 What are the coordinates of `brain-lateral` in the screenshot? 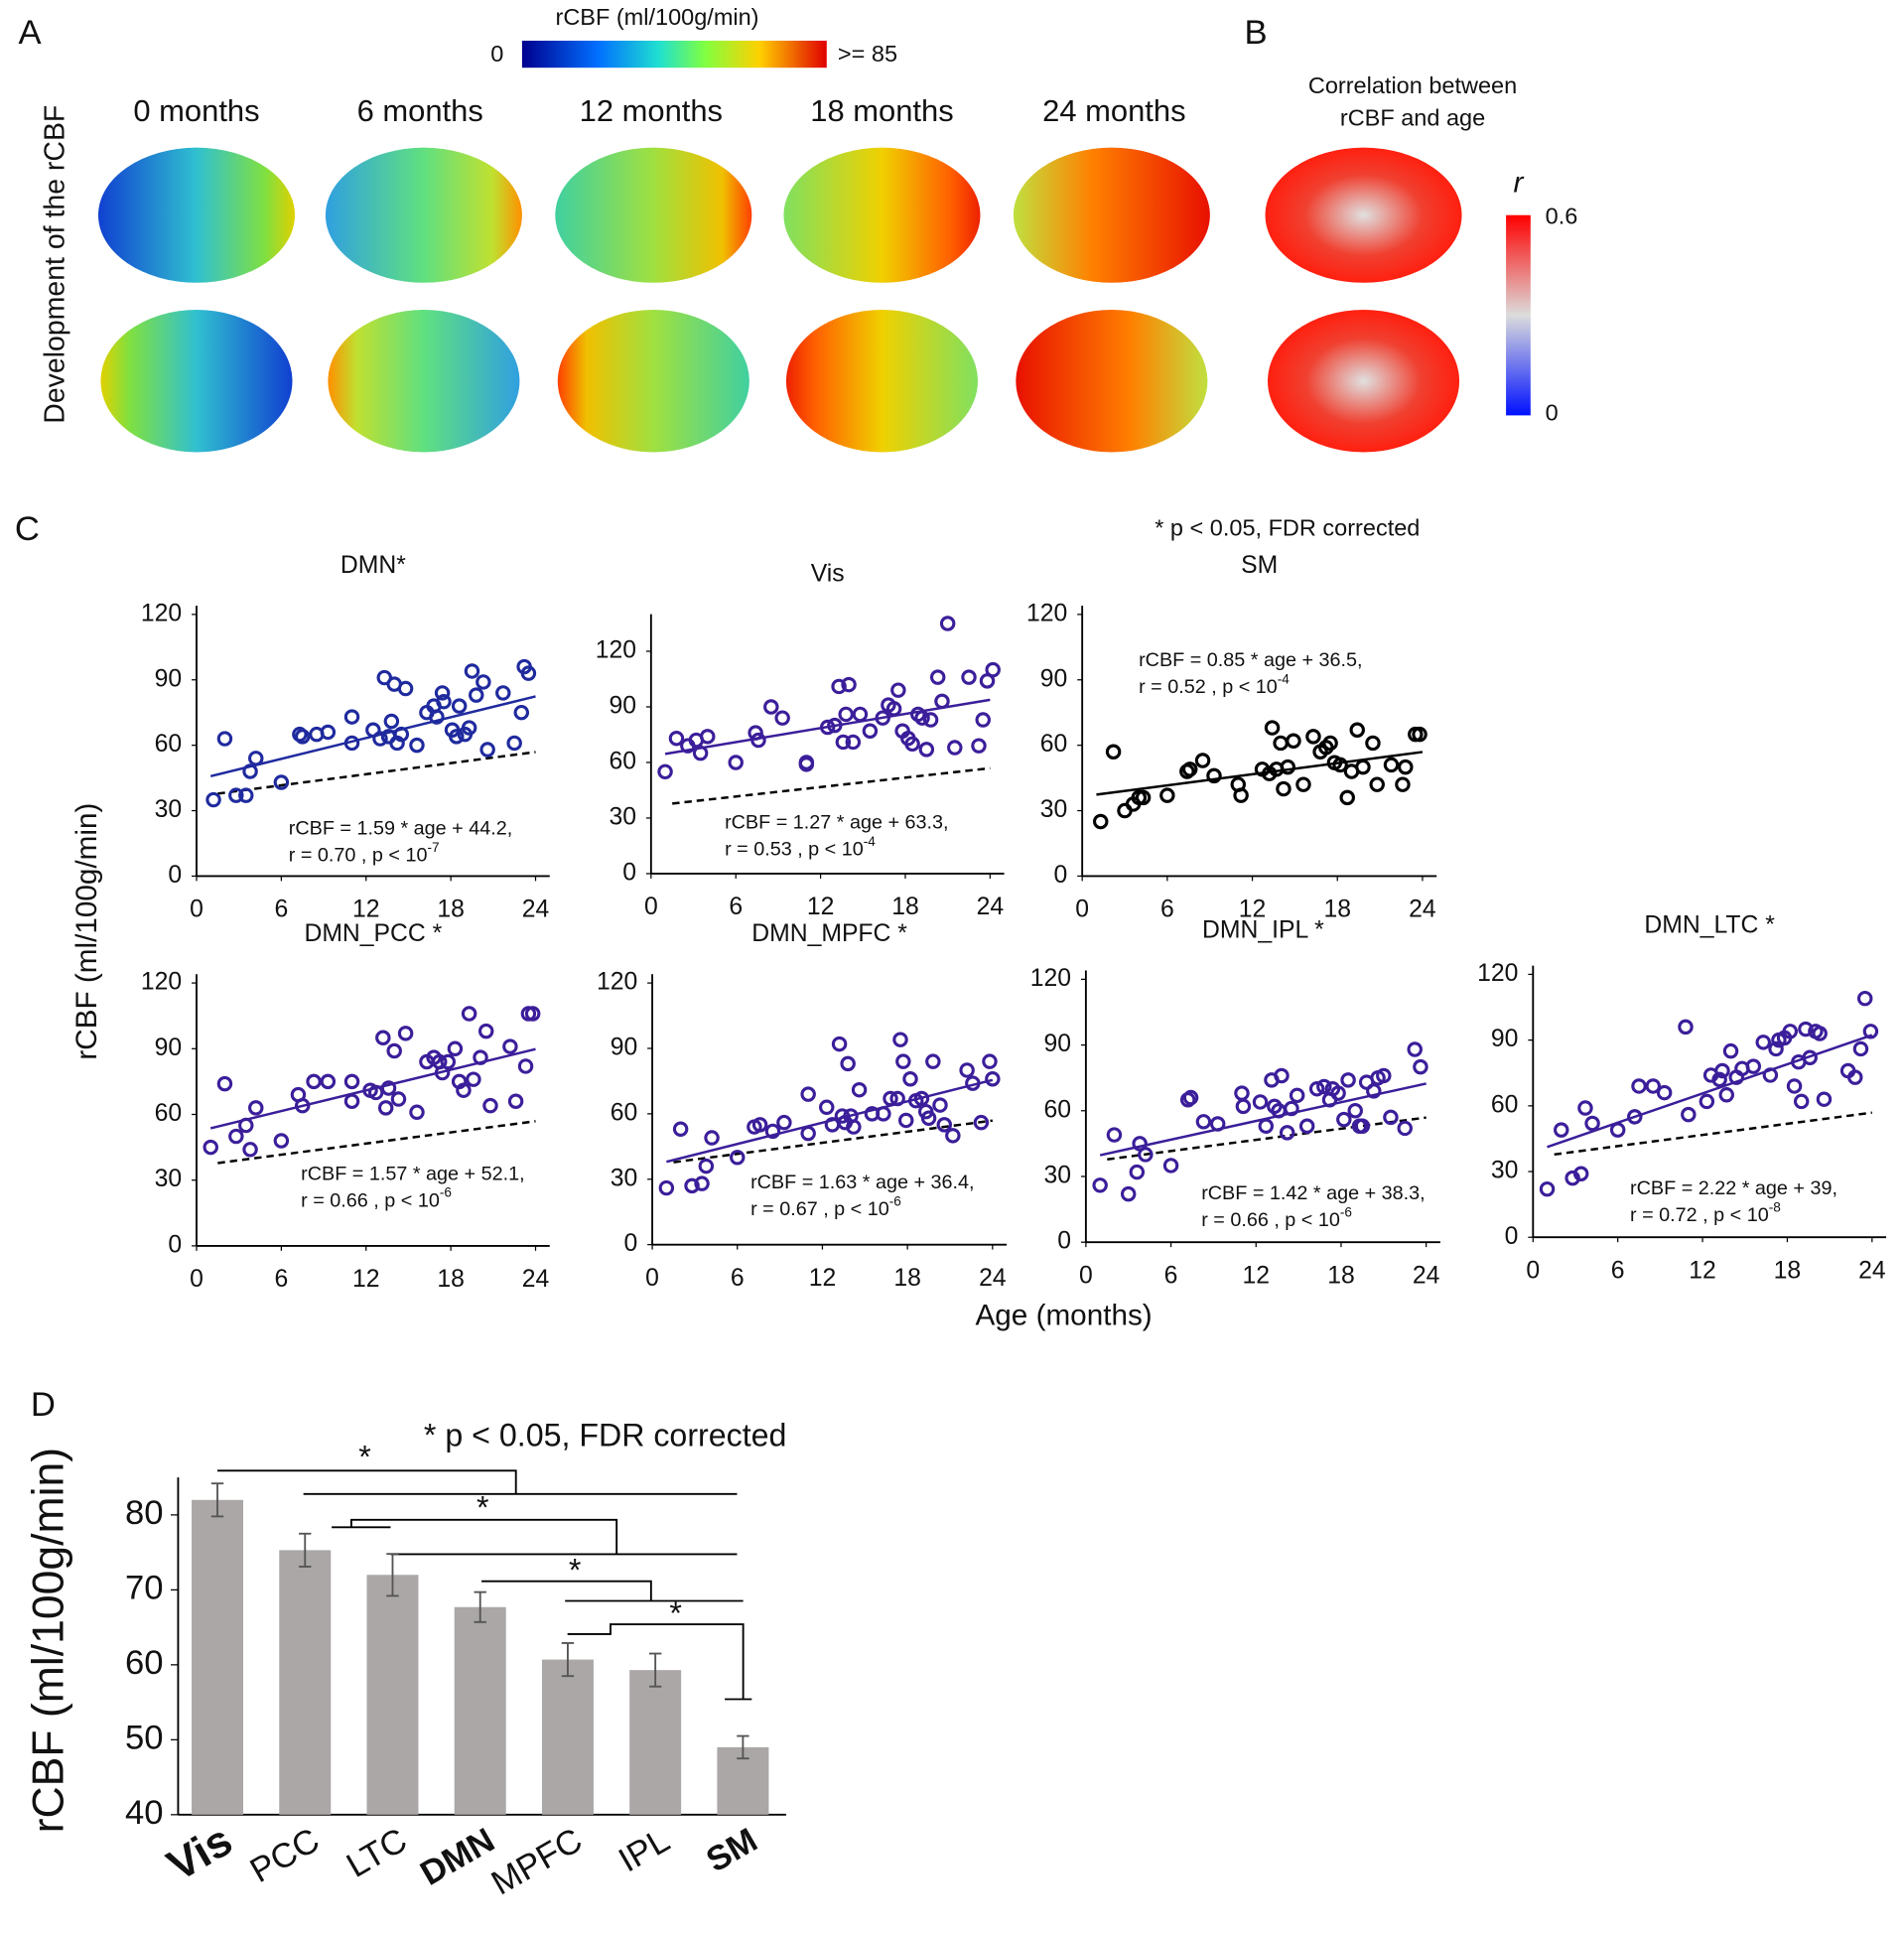 It's located at (424, 381).